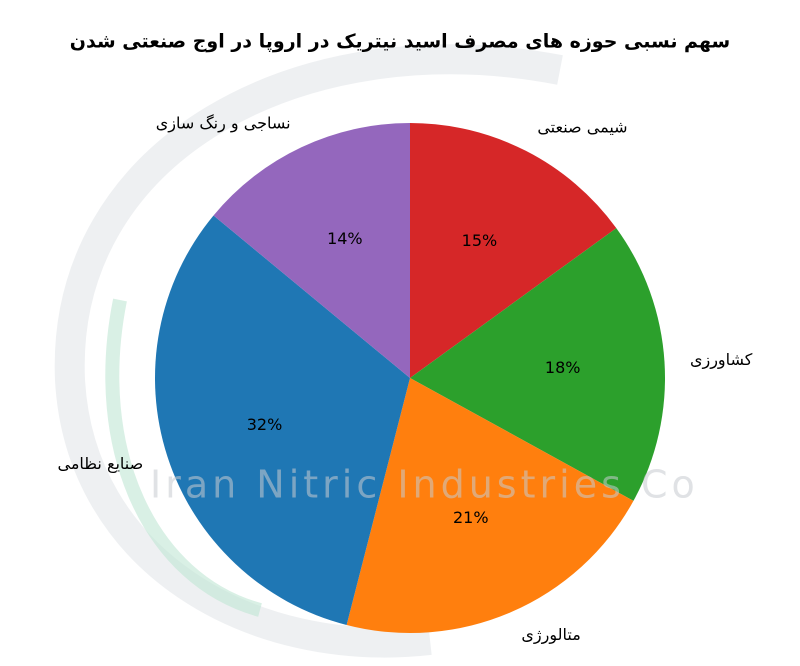 The width and height of the screenshot is (800, 666). I want to click on category-label: شیمی صنعتی, so click(582, 127).